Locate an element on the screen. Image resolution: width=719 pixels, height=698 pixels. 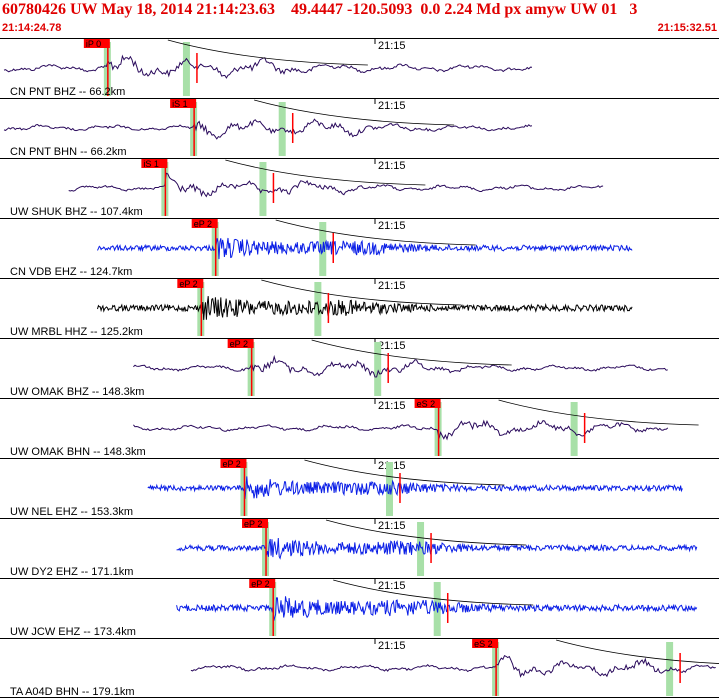
station-label: TA A04D BHN -- 179.1km is located at coordinates (72, 692).